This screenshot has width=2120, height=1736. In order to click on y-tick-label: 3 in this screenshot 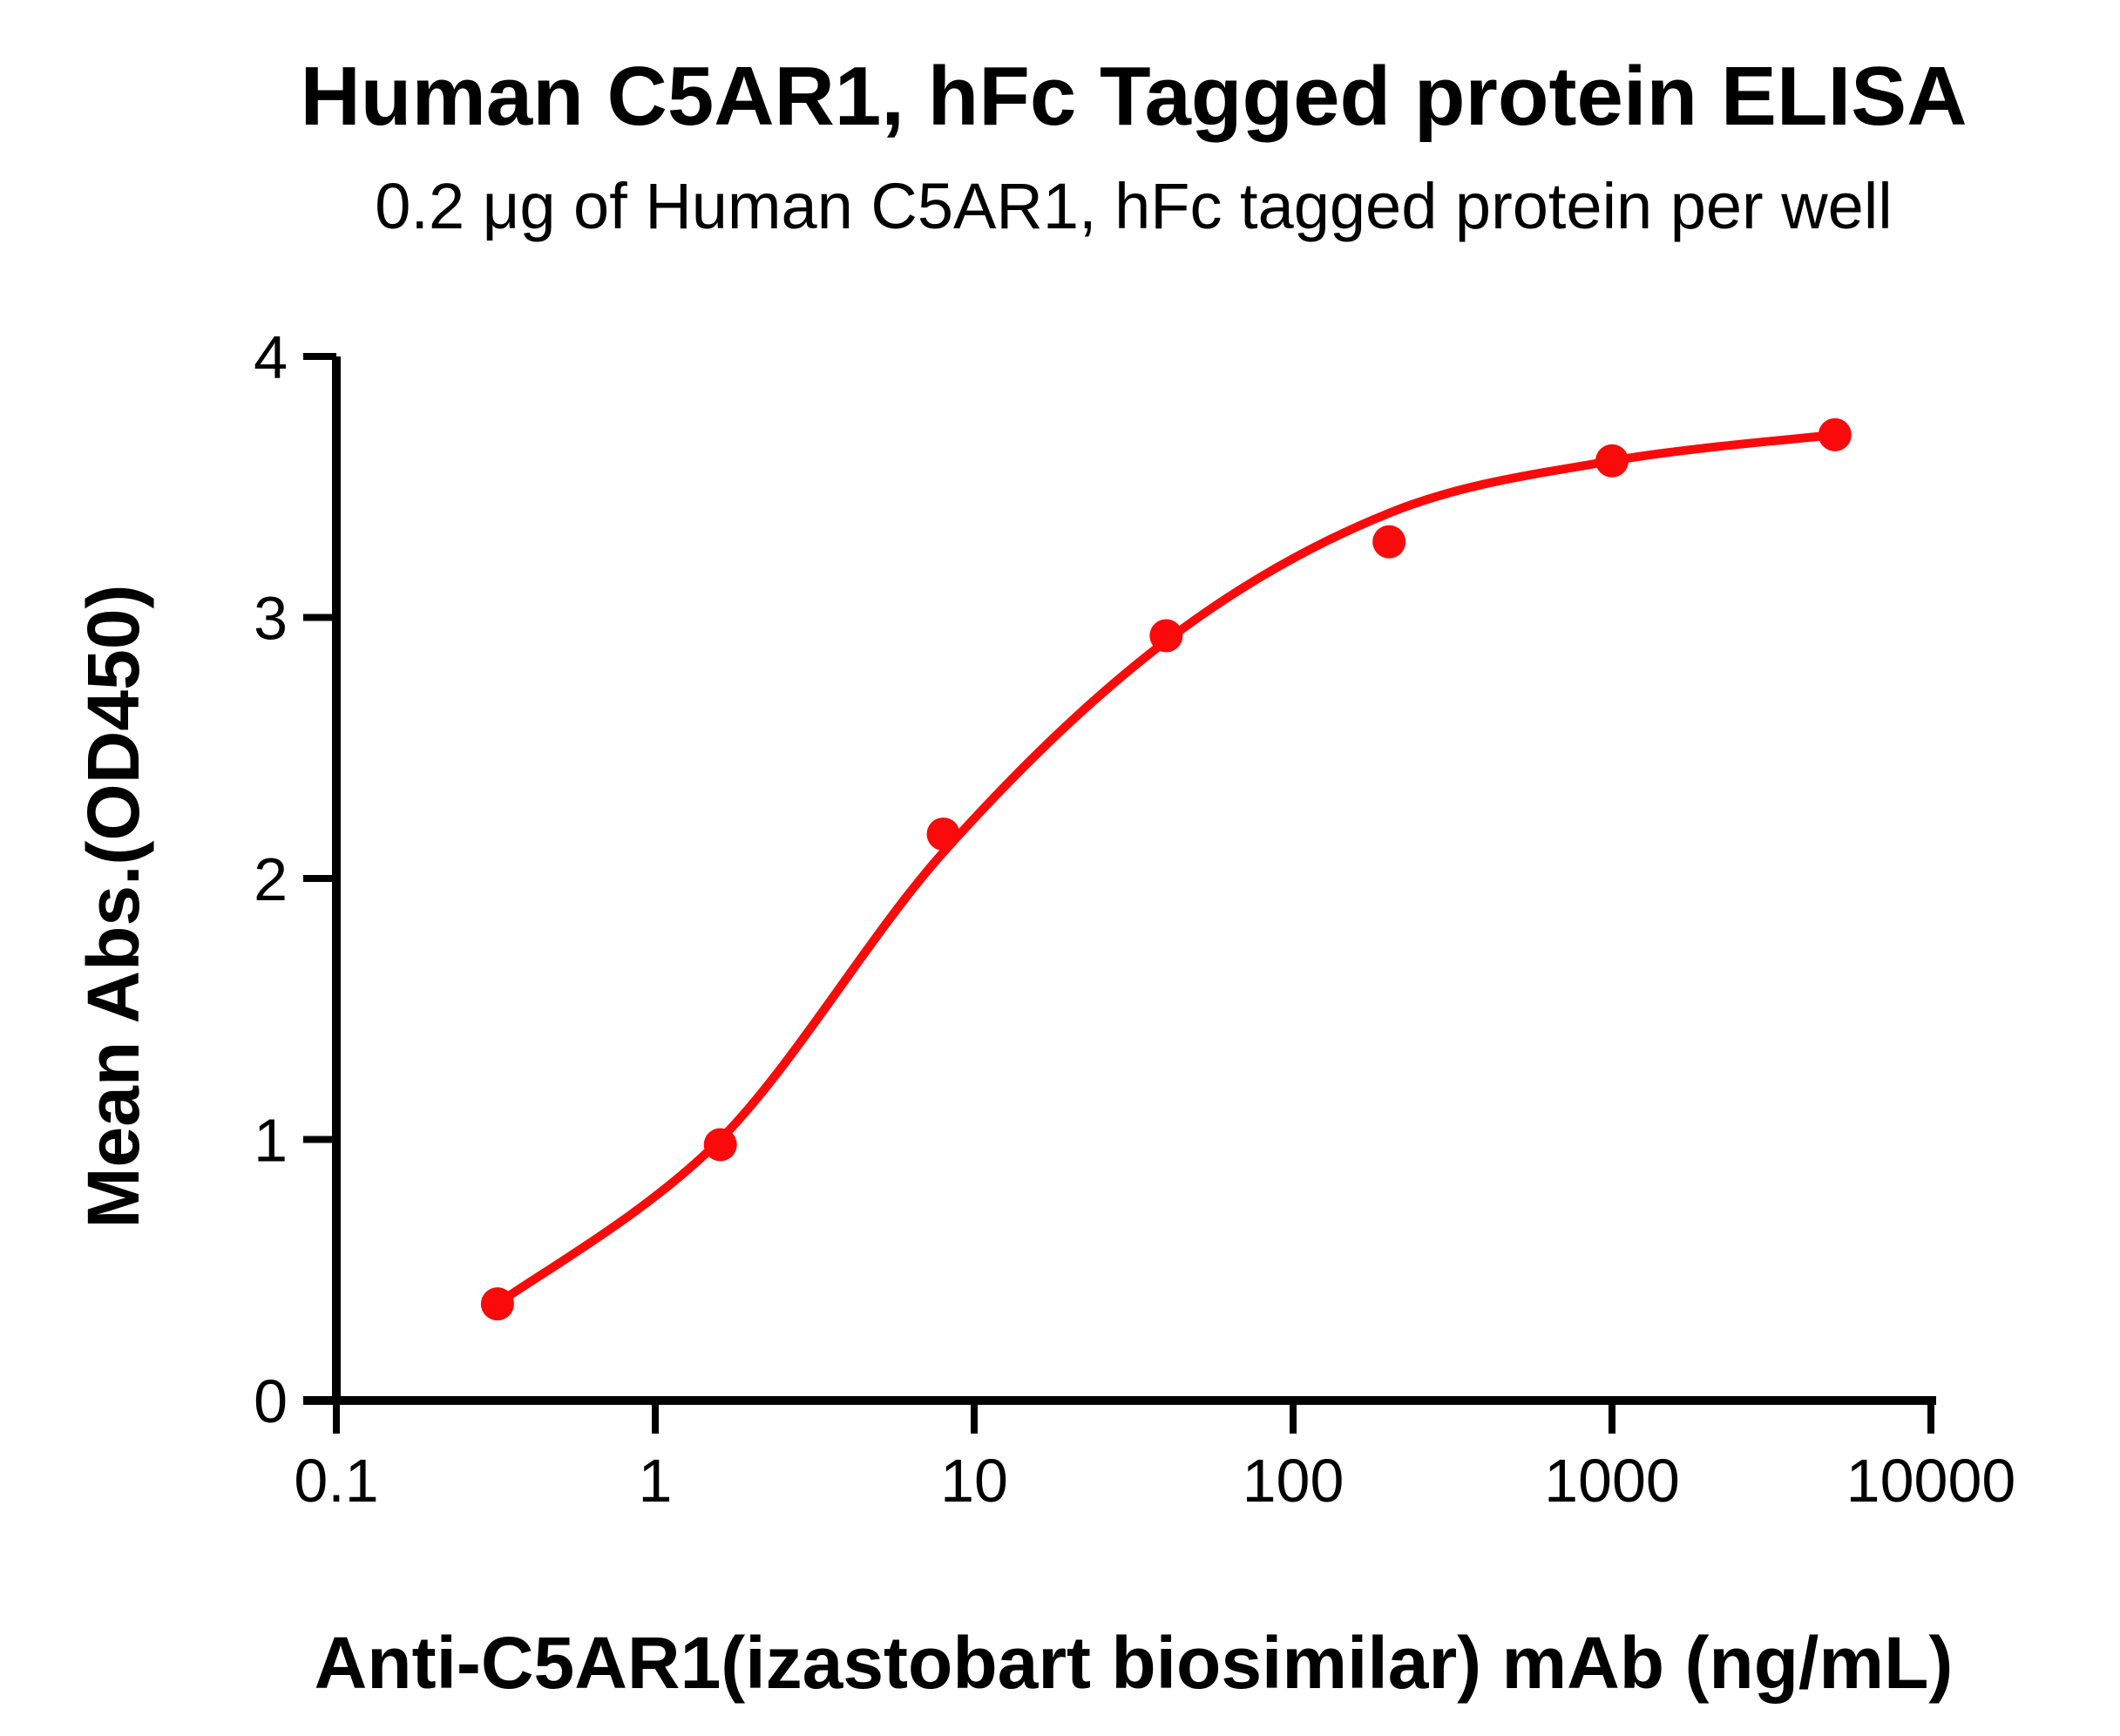, I will do `click(271, 619)`.